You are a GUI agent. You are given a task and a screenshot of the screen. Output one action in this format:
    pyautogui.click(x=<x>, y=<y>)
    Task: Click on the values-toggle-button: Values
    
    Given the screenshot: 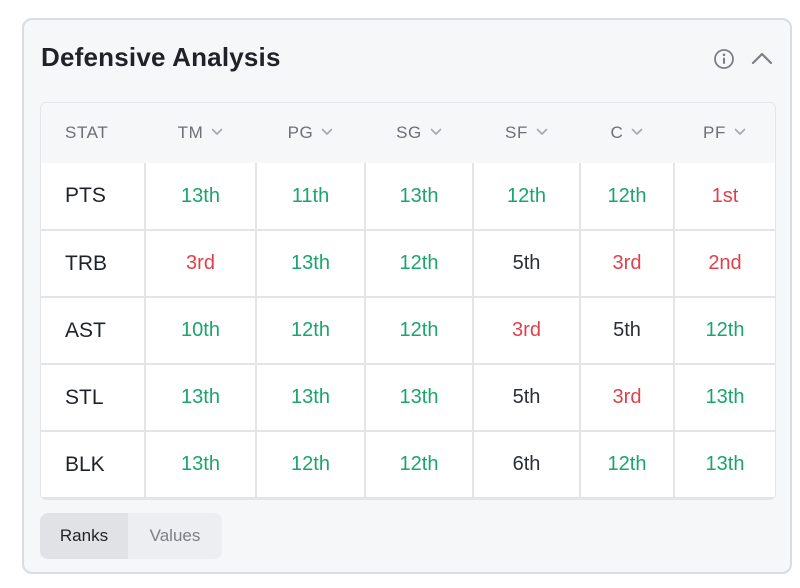 What is the action you would take?
    pyautogui.click(x=175, y=535)
    